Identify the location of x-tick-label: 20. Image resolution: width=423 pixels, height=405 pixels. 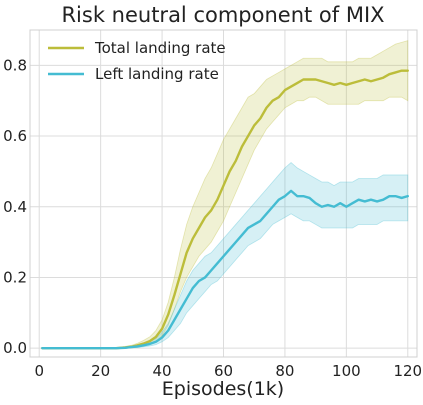
(100, 371).